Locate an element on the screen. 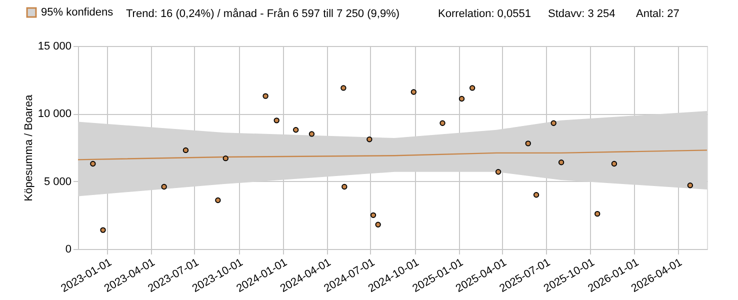  text: Korrelation: 0,0551 is located at coordinates (484, 14).